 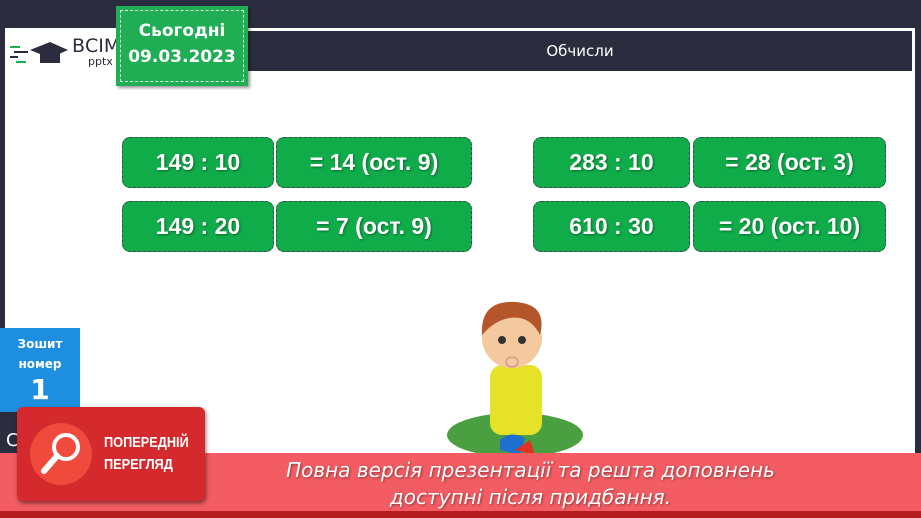 What do you see at coordinates (182, 31) in the screenshot?
I see `date-label: Сьогодні` at bounding box center [182, 31].